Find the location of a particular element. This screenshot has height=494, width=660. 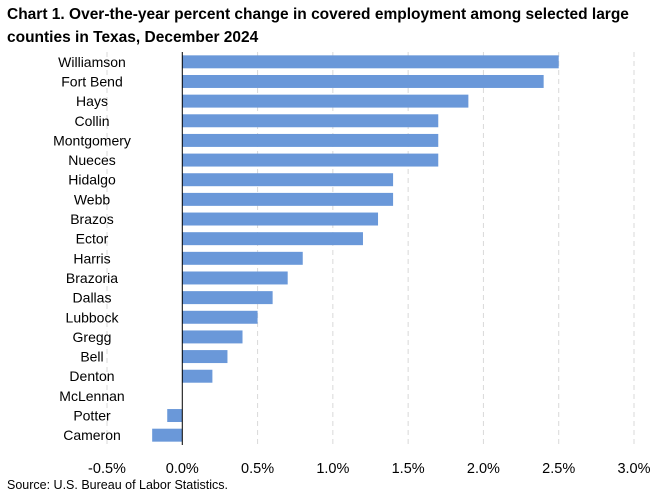

category-label: Ector is located at coordinates (92, 239).